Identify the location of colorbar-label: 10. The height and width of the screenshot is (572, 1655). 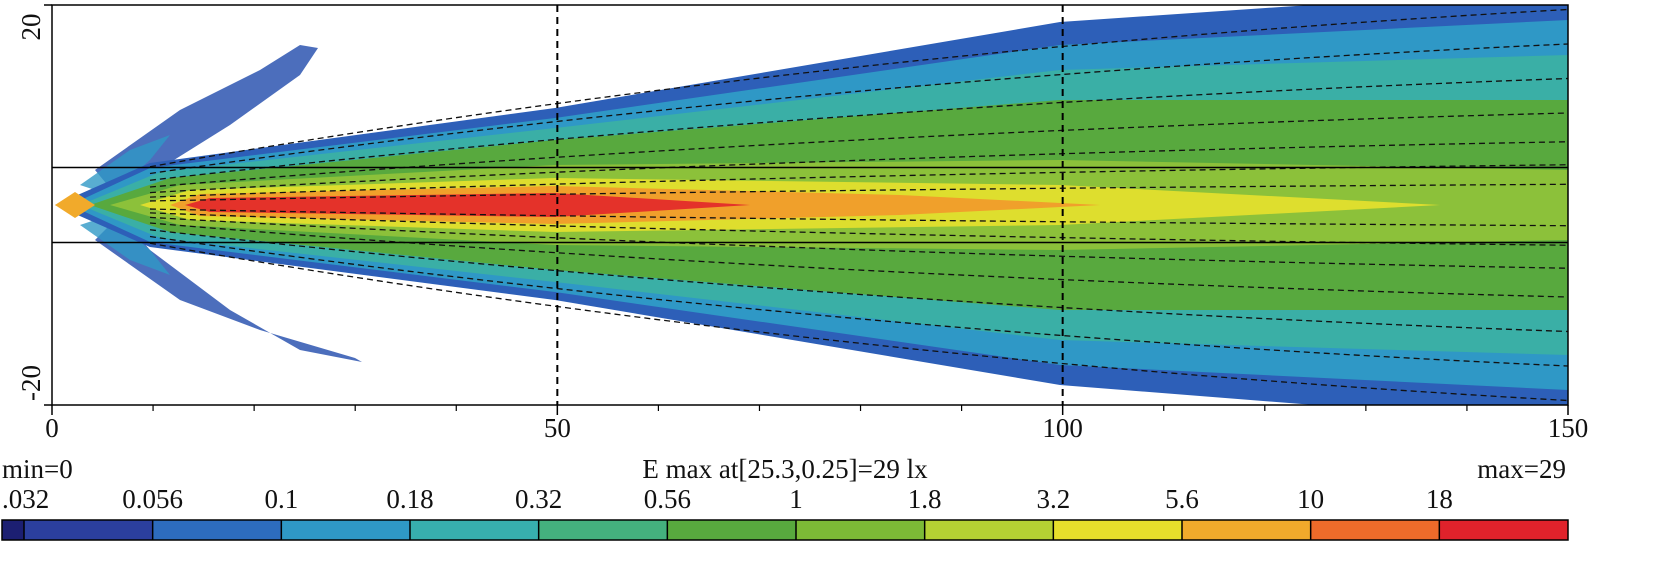
(1310, 499).